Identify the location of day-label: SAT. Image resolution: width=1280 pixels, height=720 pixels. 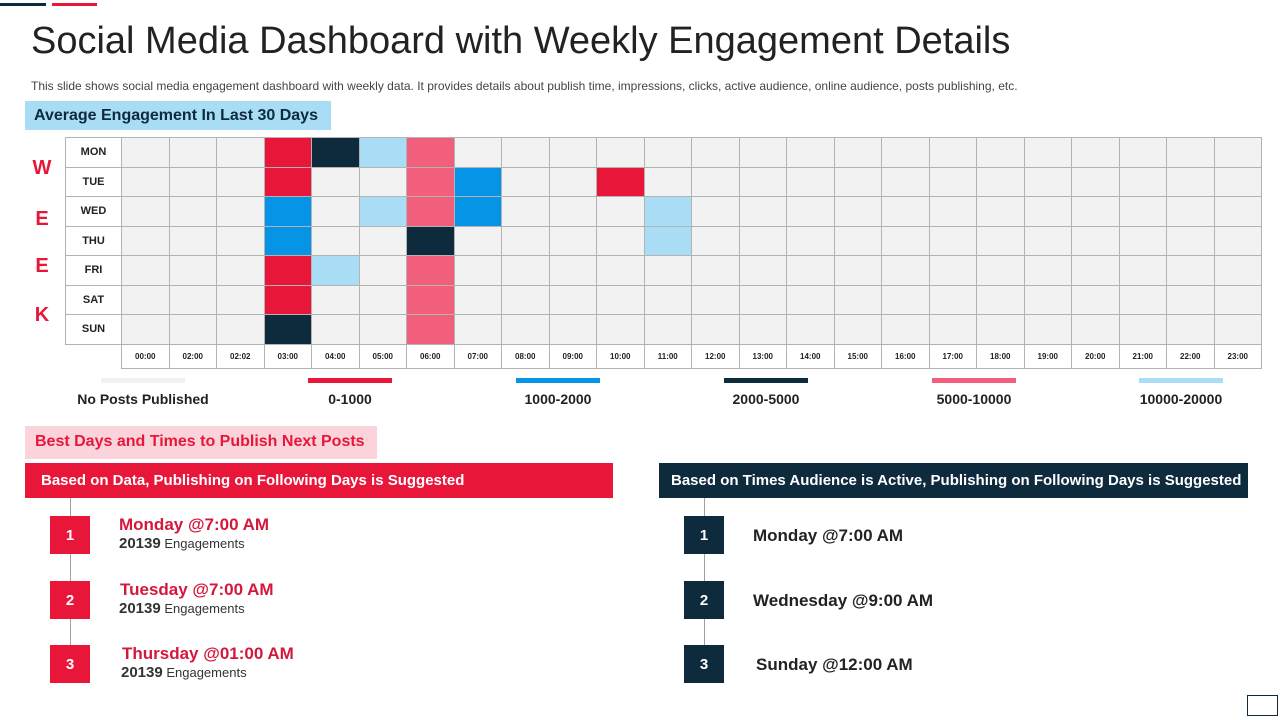
(93, 299).